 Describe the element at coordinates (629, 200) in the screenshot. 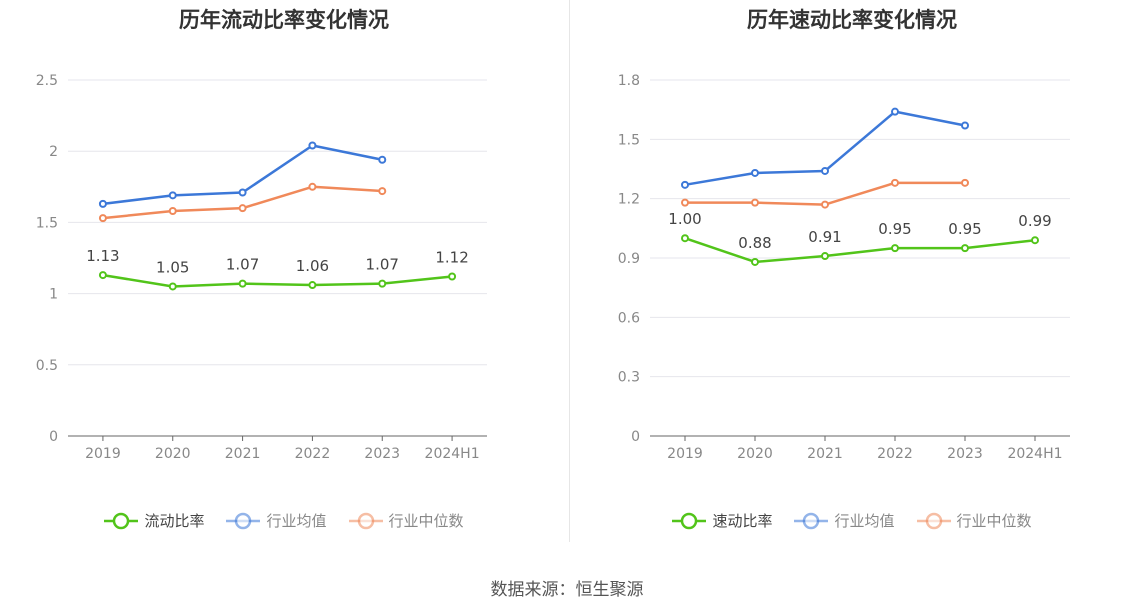

I see `y-tick-label: 1.2` at that location.